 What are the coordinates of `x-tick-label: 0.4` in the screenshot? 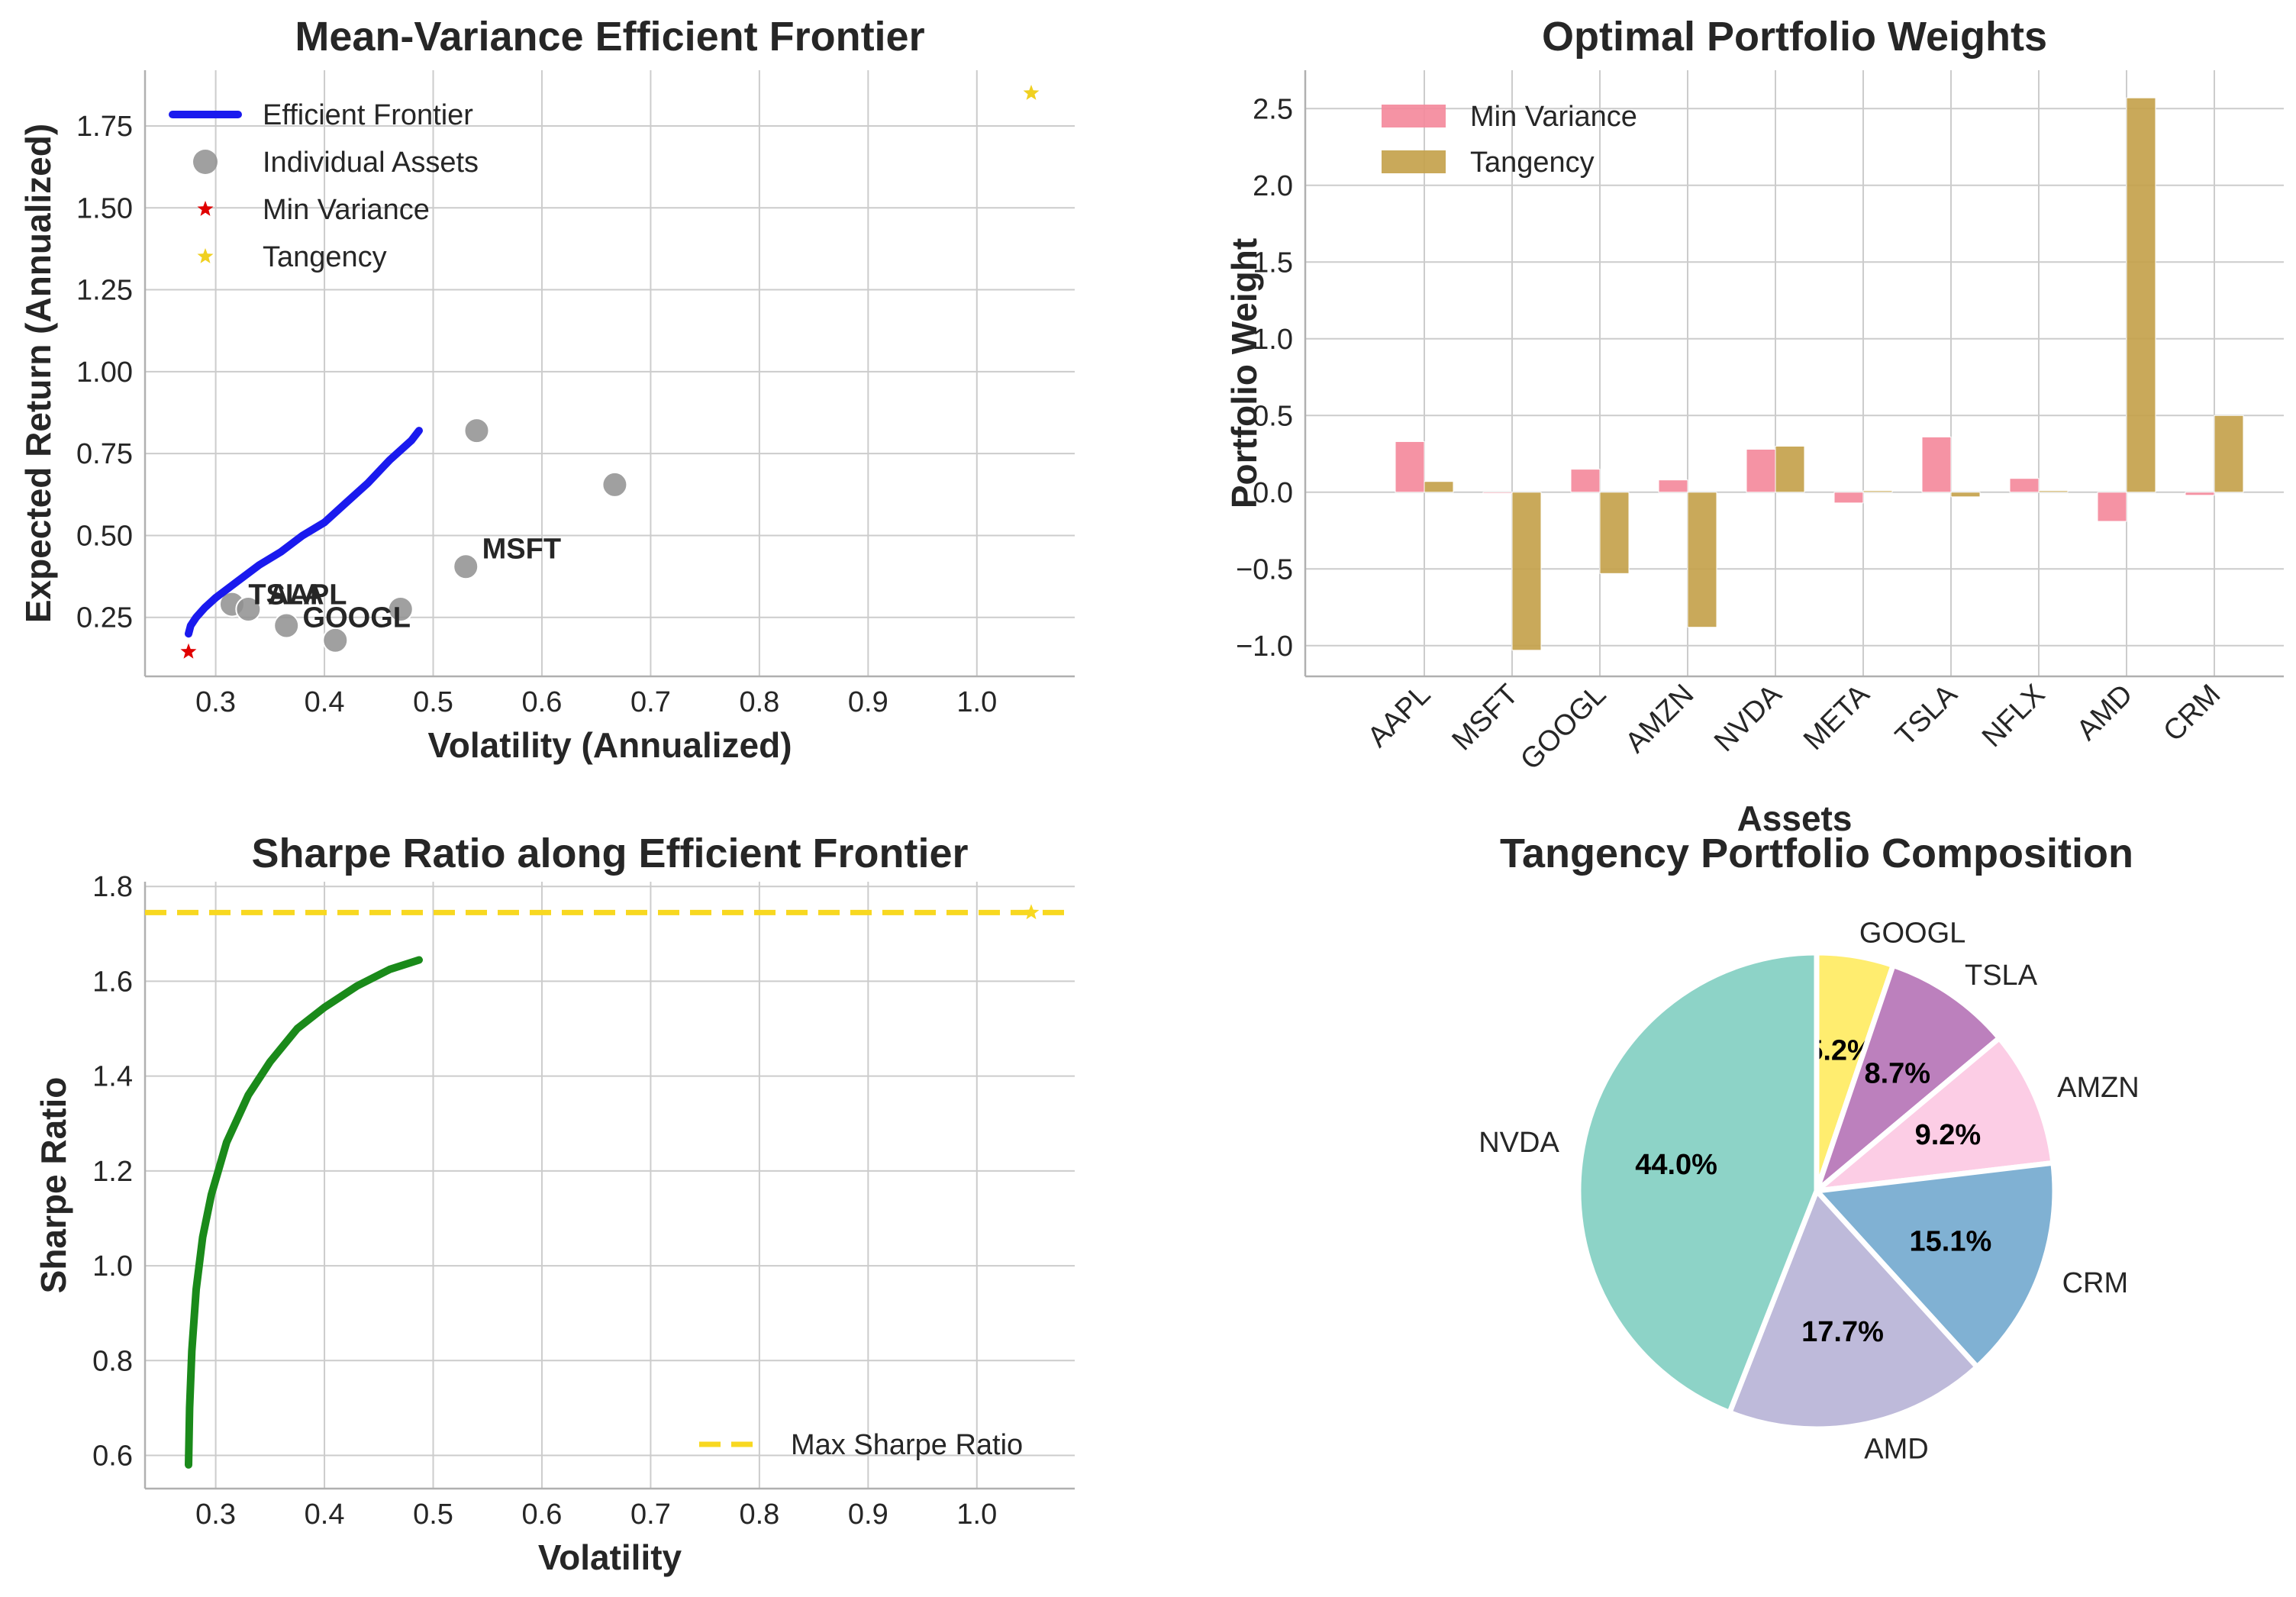 It's located at (325, 1515).